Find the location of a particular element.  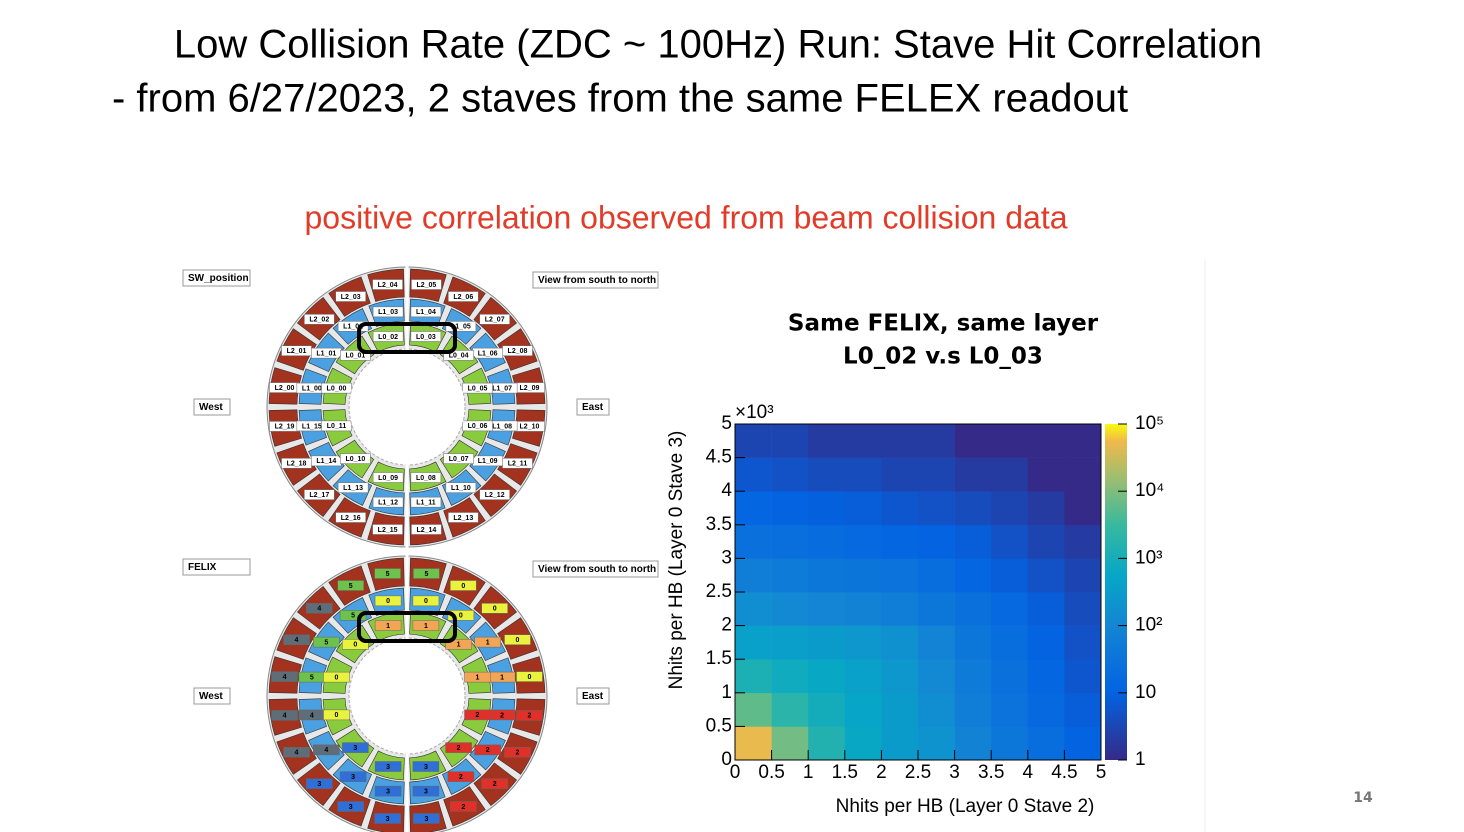

stave-label: L0_00 is located at coordinates (337, 388).